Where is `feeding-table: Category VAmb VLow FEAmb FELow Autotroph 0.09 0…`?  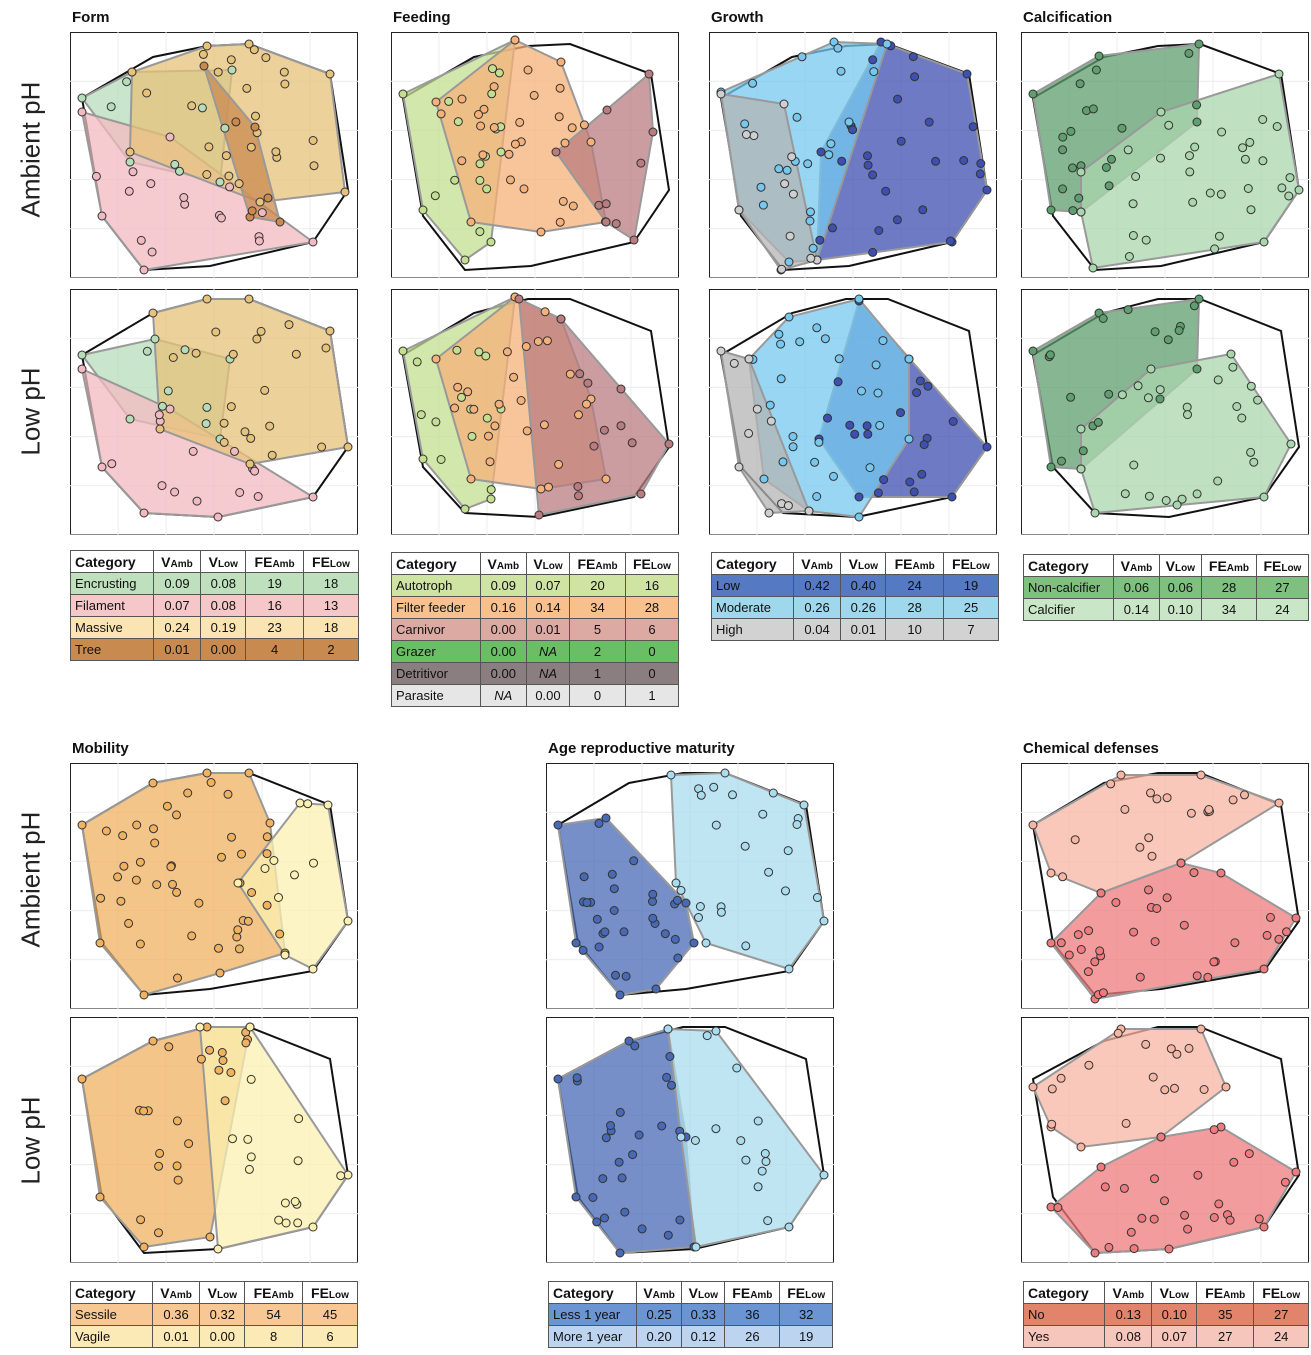 feeding-table: Category VAmb VLow FEAmb FELow Autotroph 0.09 0… is located at coordinates (535, 629).